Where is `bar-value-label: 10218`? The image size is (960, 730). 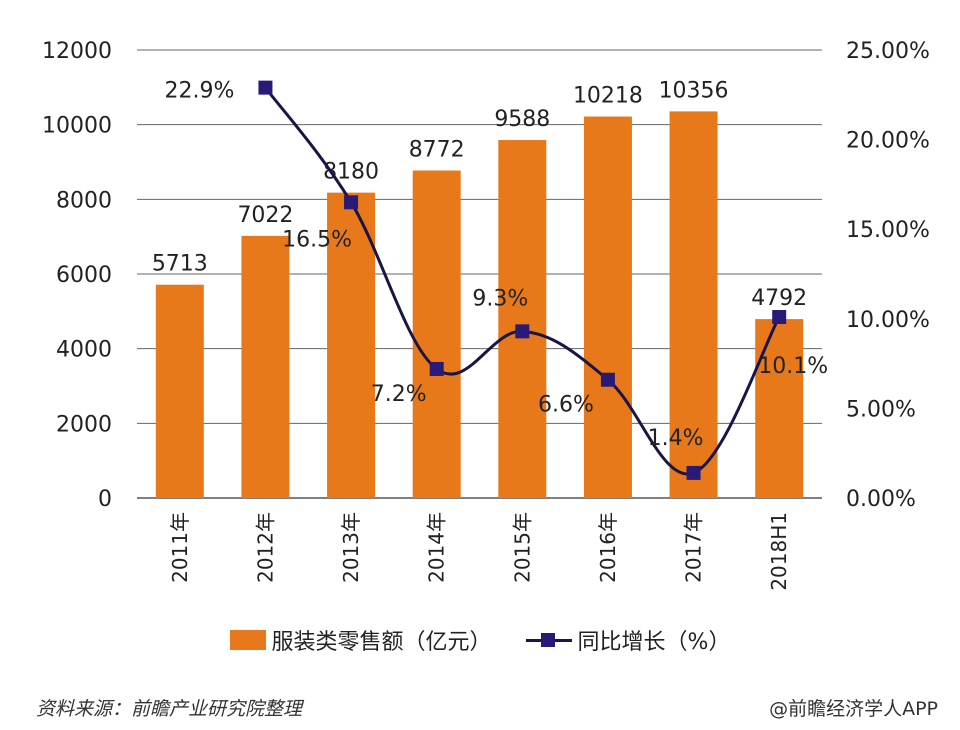
bar-value-label: 10218 is located at coordinates (608, 96).